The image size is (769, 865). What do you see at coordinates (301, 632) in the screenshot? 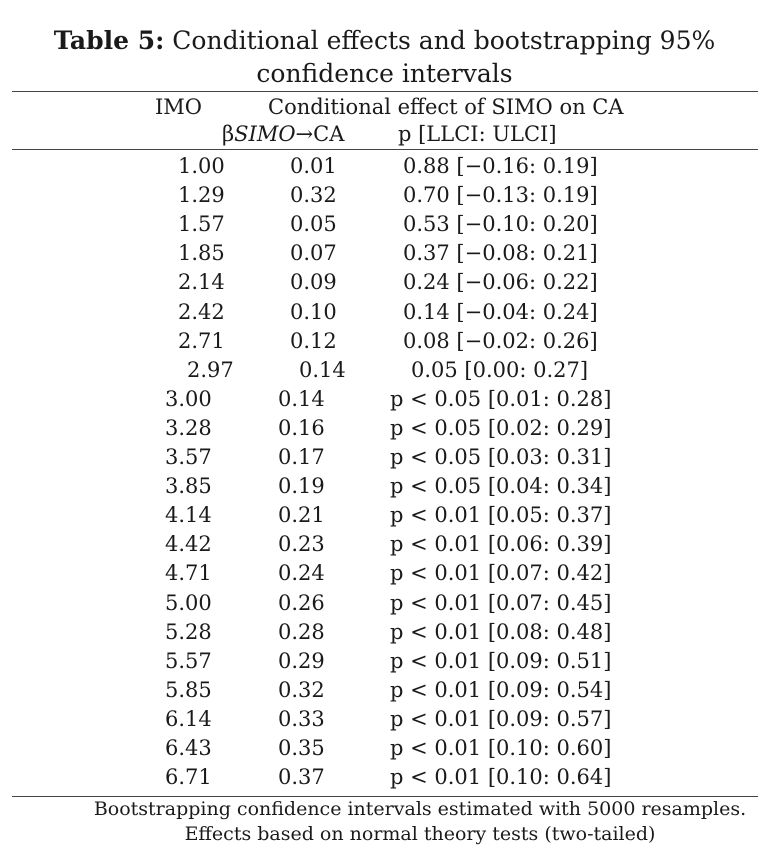
I see `row-beta: 0.28` at bounding box center [301, 632].